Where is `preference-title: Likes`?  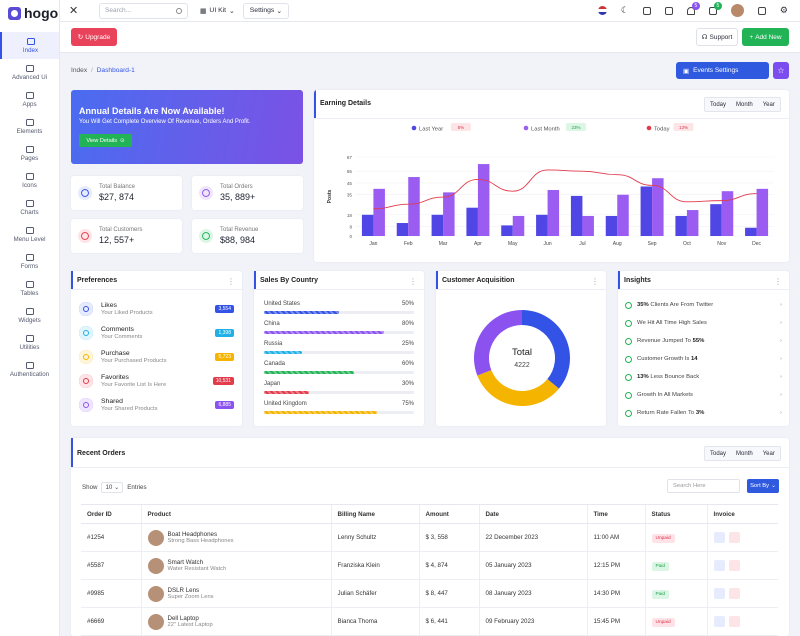
preference-title: Likes is located at coordinates (109, 305).